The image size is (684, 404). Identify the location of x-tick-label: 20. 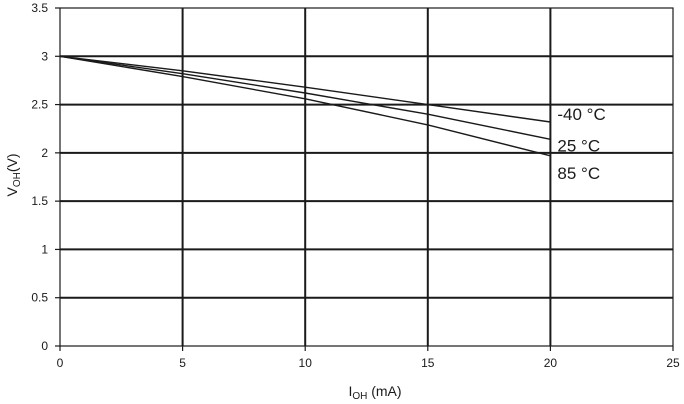
(551, 363).